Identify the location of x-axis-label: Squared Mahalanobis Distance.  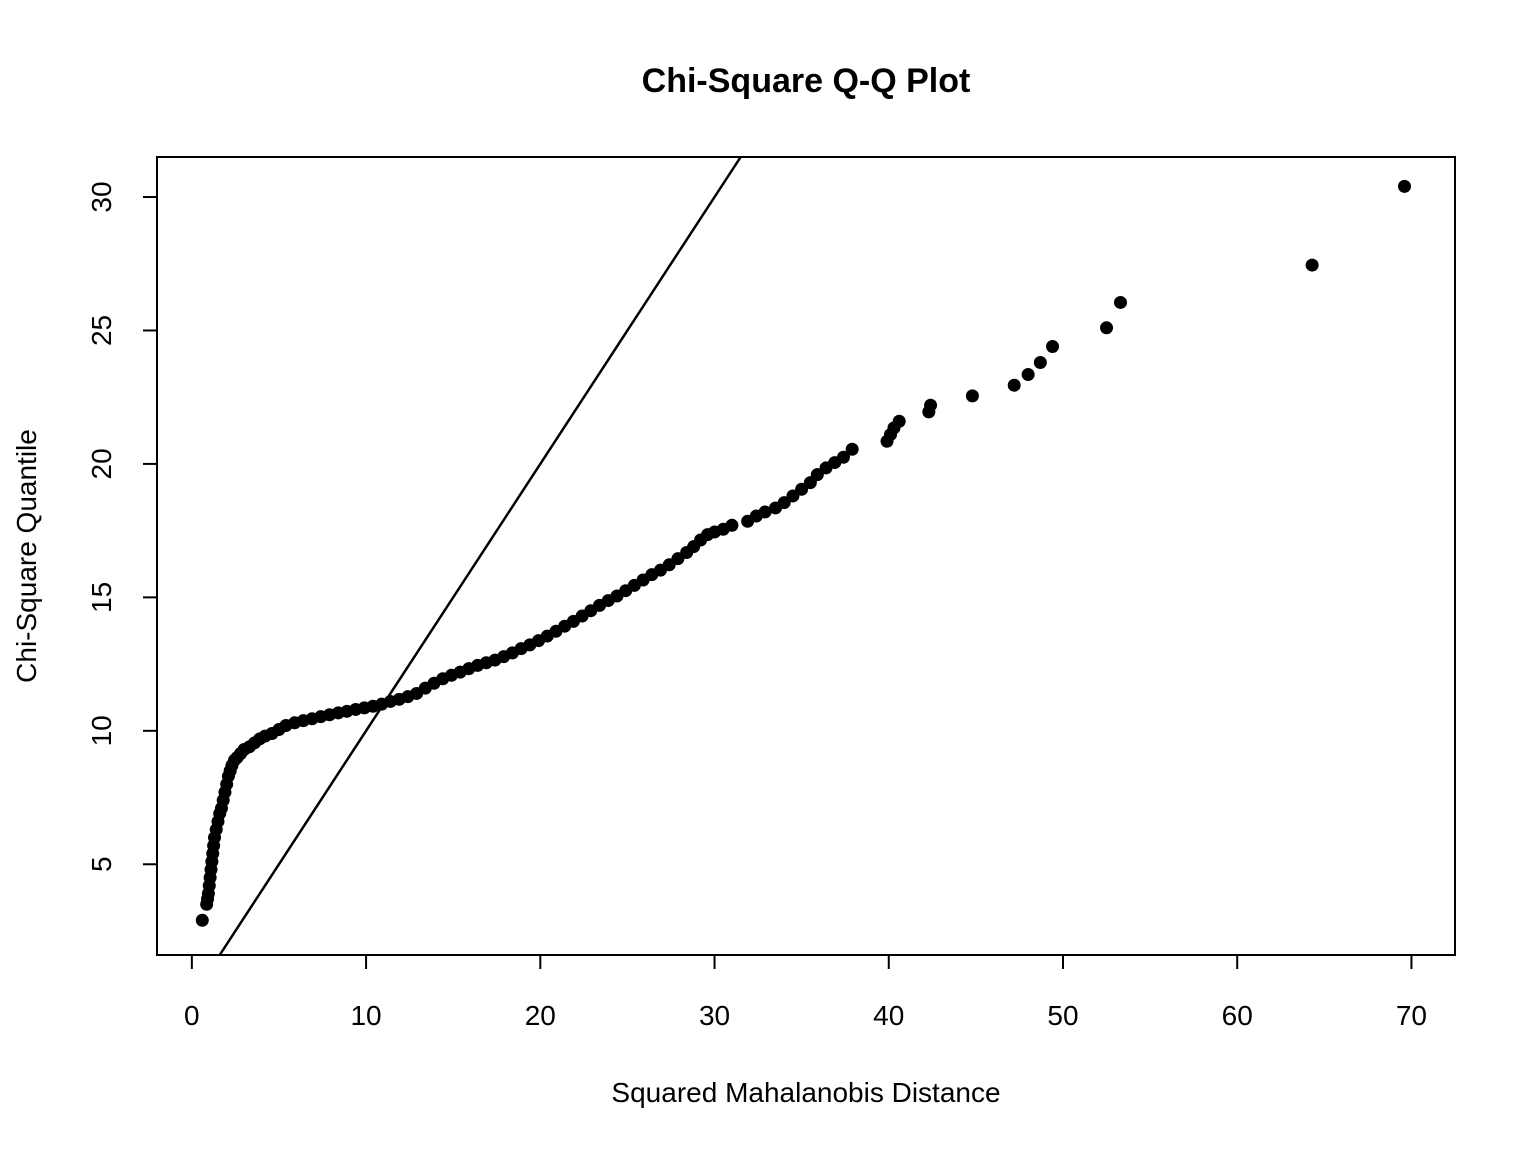
(805, 1092).